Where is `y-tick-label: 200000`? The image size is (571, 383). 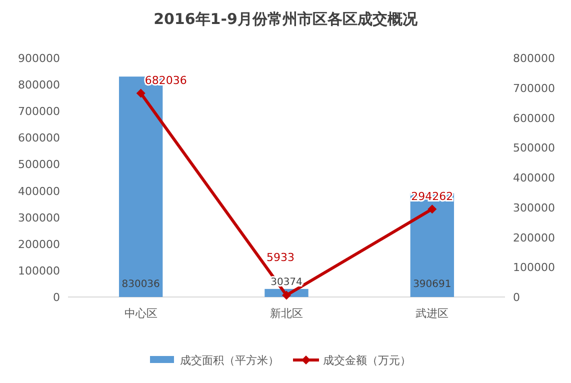 y-tick-label: 200000 is located at coordinates (39, 244).